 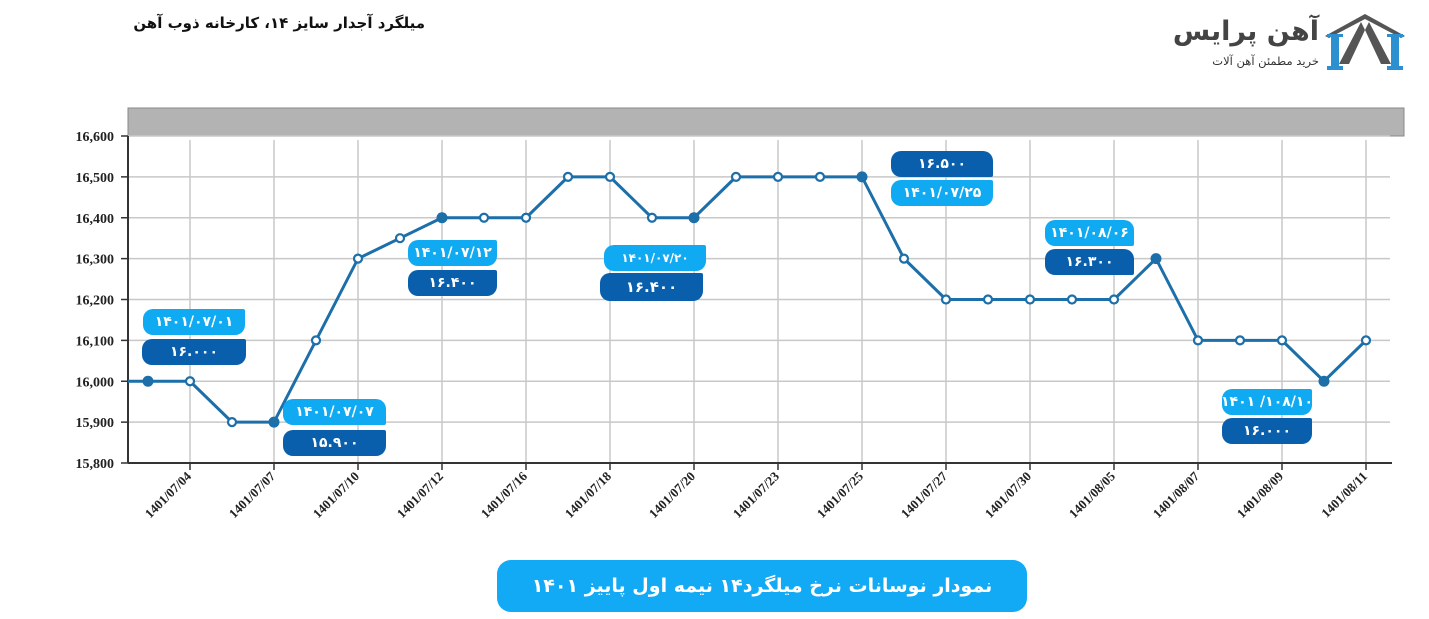 What do you see at coordinates (95, 382) in the screenshot?
I see `y-tick-label: 16,000` at bounding box center [95, 382].